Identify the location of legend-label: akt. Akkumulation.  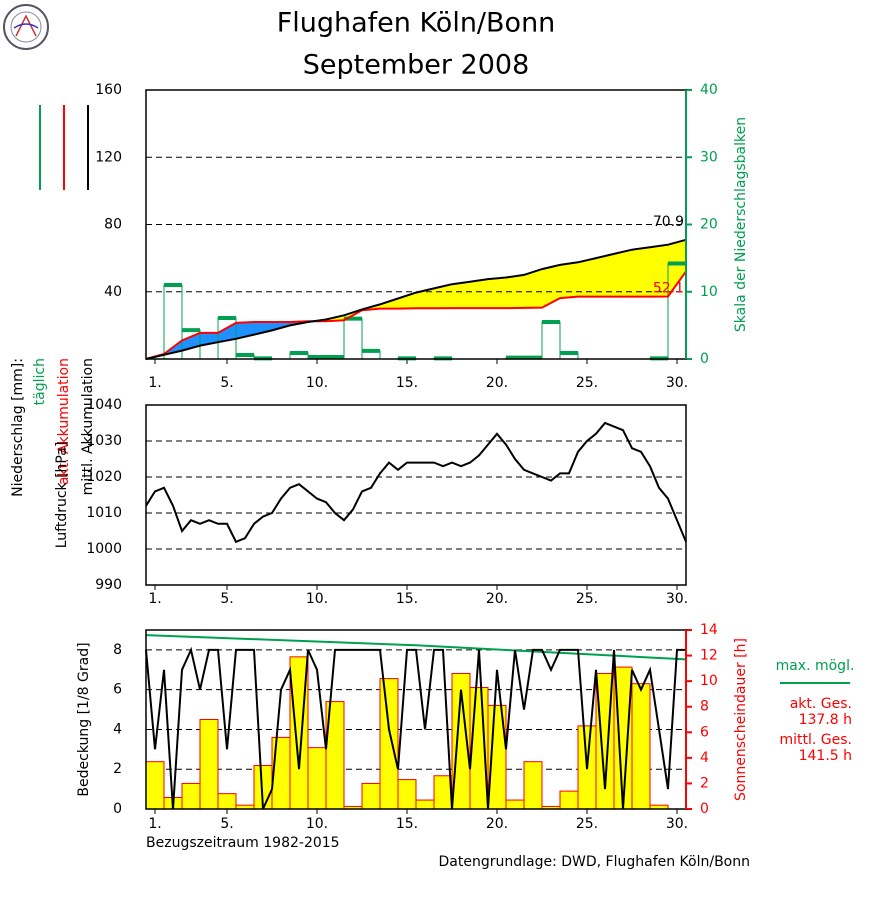
(64, 421).